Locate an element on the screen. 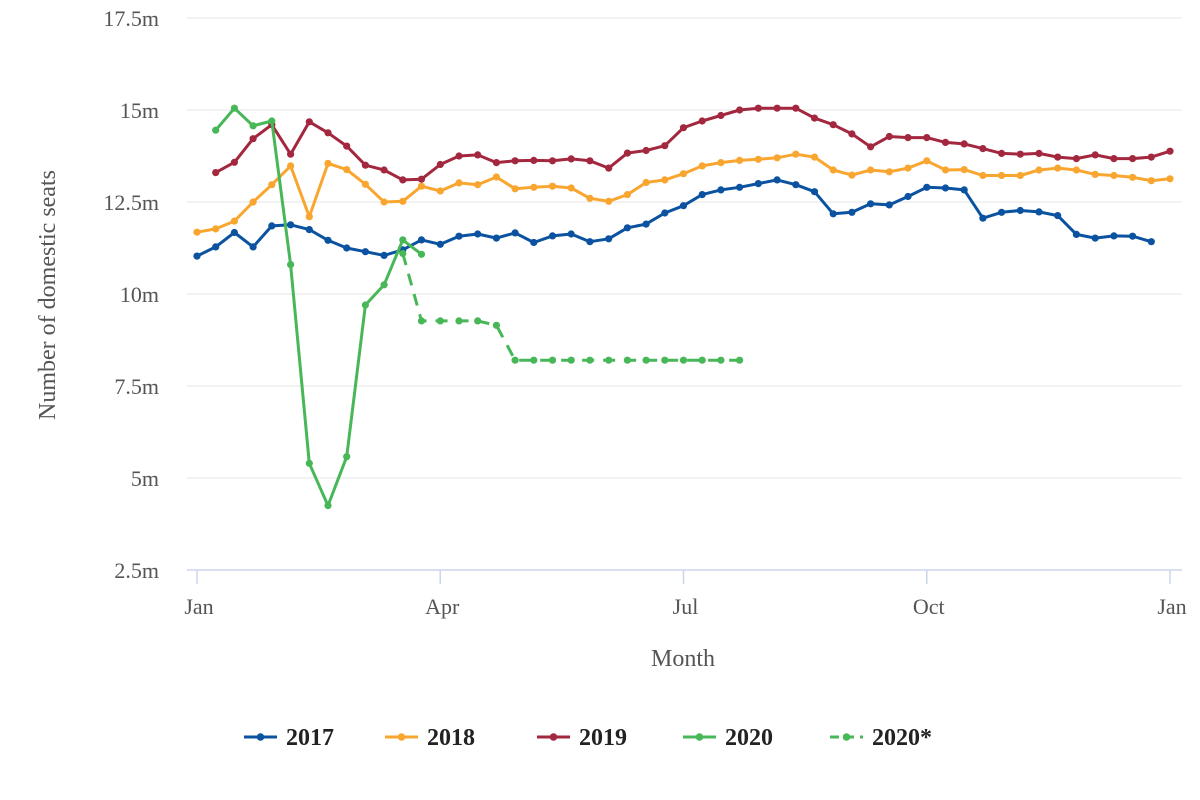  y-tick-label: 15m is located at coordinates (139, 110).